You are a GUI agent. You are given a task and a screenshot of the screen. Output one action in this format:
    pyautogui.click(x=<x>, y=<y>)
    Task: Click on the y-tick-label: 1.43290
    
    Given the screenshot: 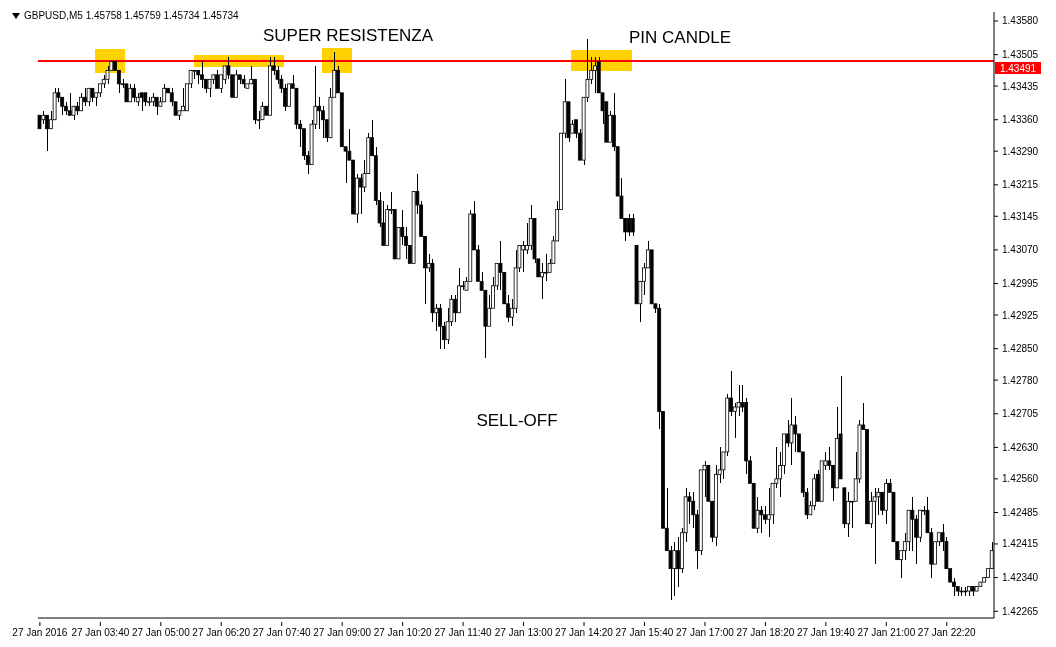 What is the action you would take?
    pyautogui.click(x=1020, y=151)
    